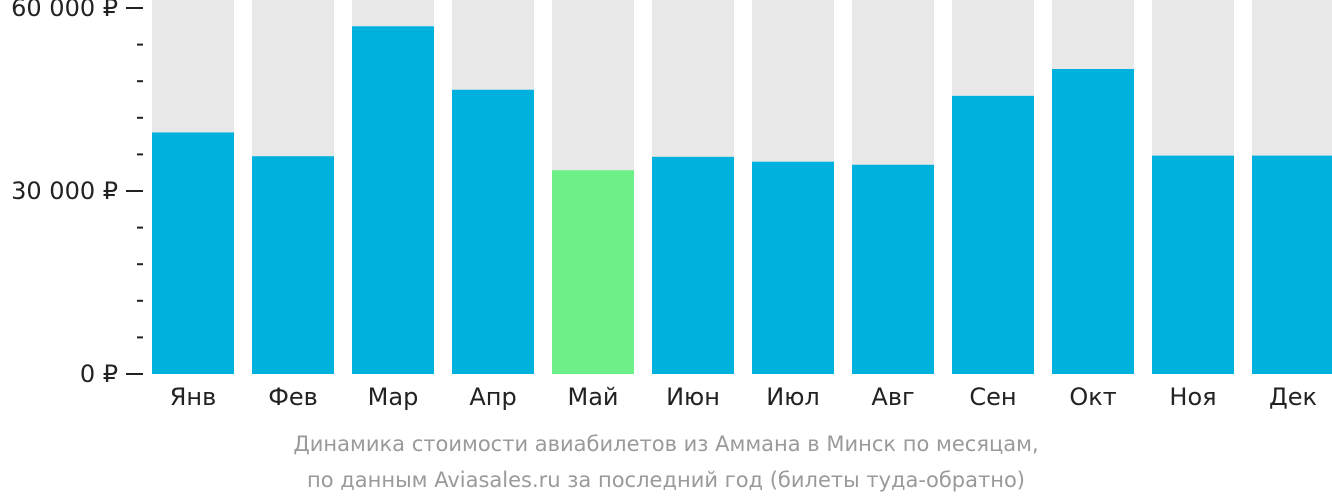 The height and width of the screenshot is (502, 1332). What do you see at coordinates (892, 397) in the screenshot?
I see `x-tick-label-month-8: Авг` at bounding box center [892, 397].